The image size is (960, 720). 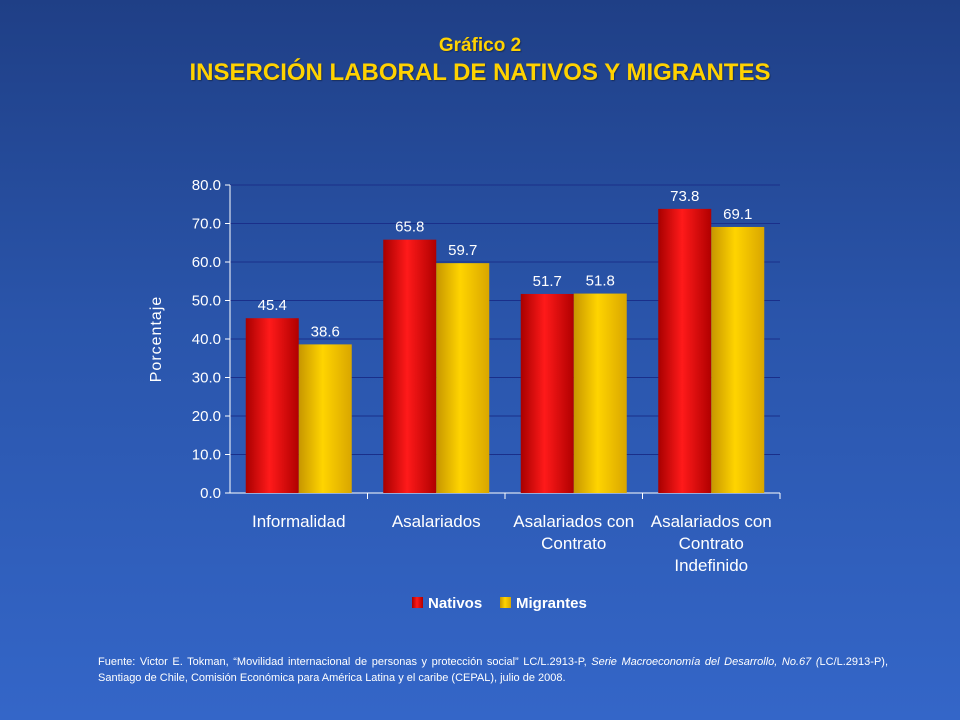 I want to click on data-label: 65.8, so click(x=409, y=227).